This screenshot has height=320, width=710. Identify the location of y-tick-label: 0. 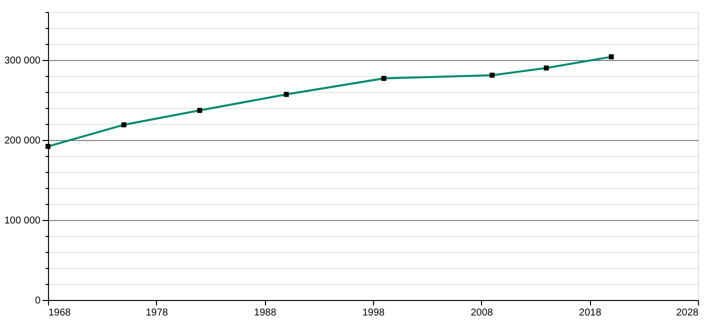
(37, 301).